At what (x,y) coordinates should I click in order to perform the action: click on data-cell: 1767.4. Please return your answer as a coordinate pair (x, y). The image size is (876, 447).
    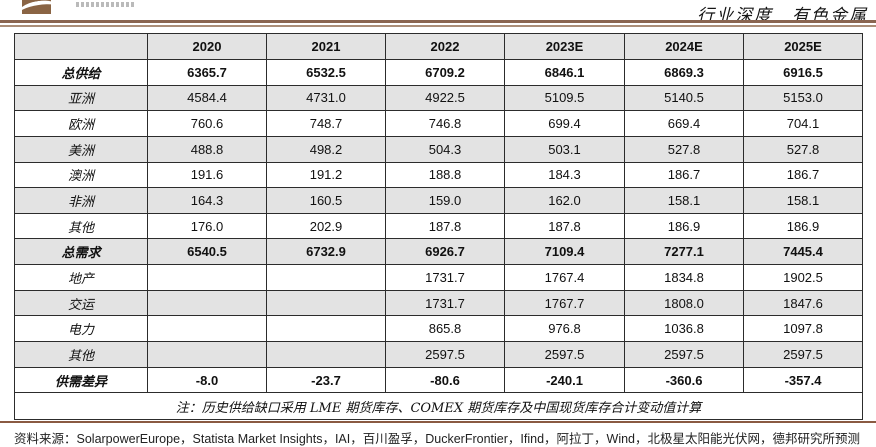
    Looking at the image, I should click on (564, 277).